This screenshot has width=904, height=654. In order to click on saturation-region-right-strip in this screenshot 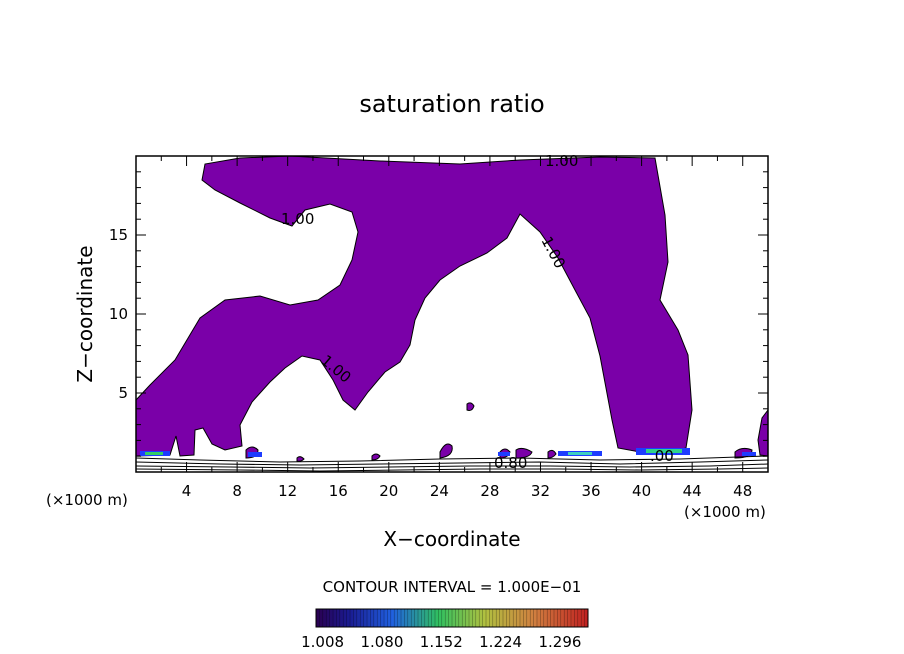, I will do `click(763, 432)`.